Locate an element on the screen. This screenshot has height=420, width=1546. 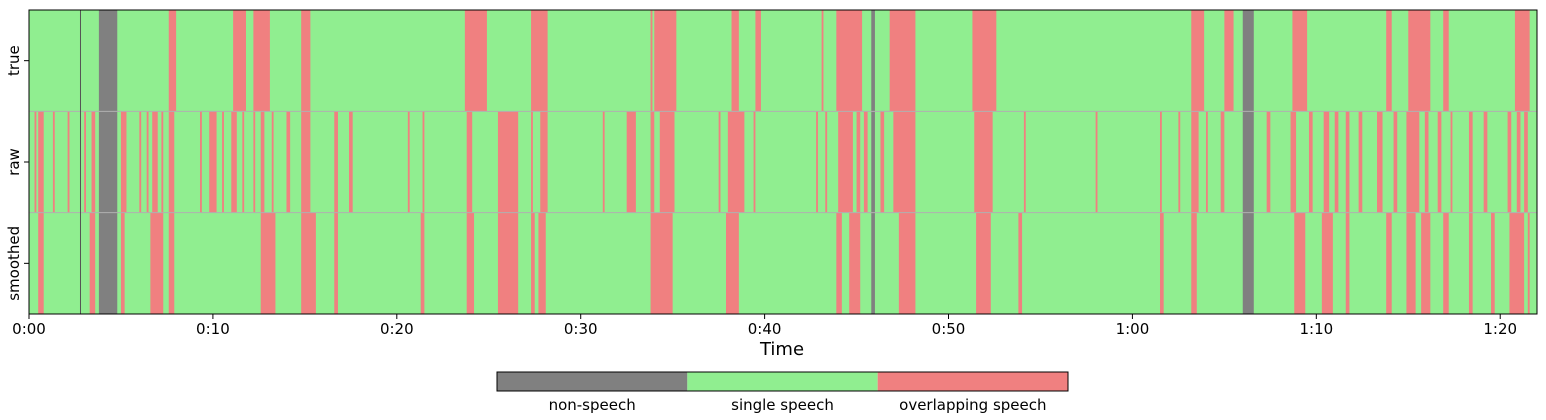
x-tick-label: 0:50 is located at coordinates (949, 329).